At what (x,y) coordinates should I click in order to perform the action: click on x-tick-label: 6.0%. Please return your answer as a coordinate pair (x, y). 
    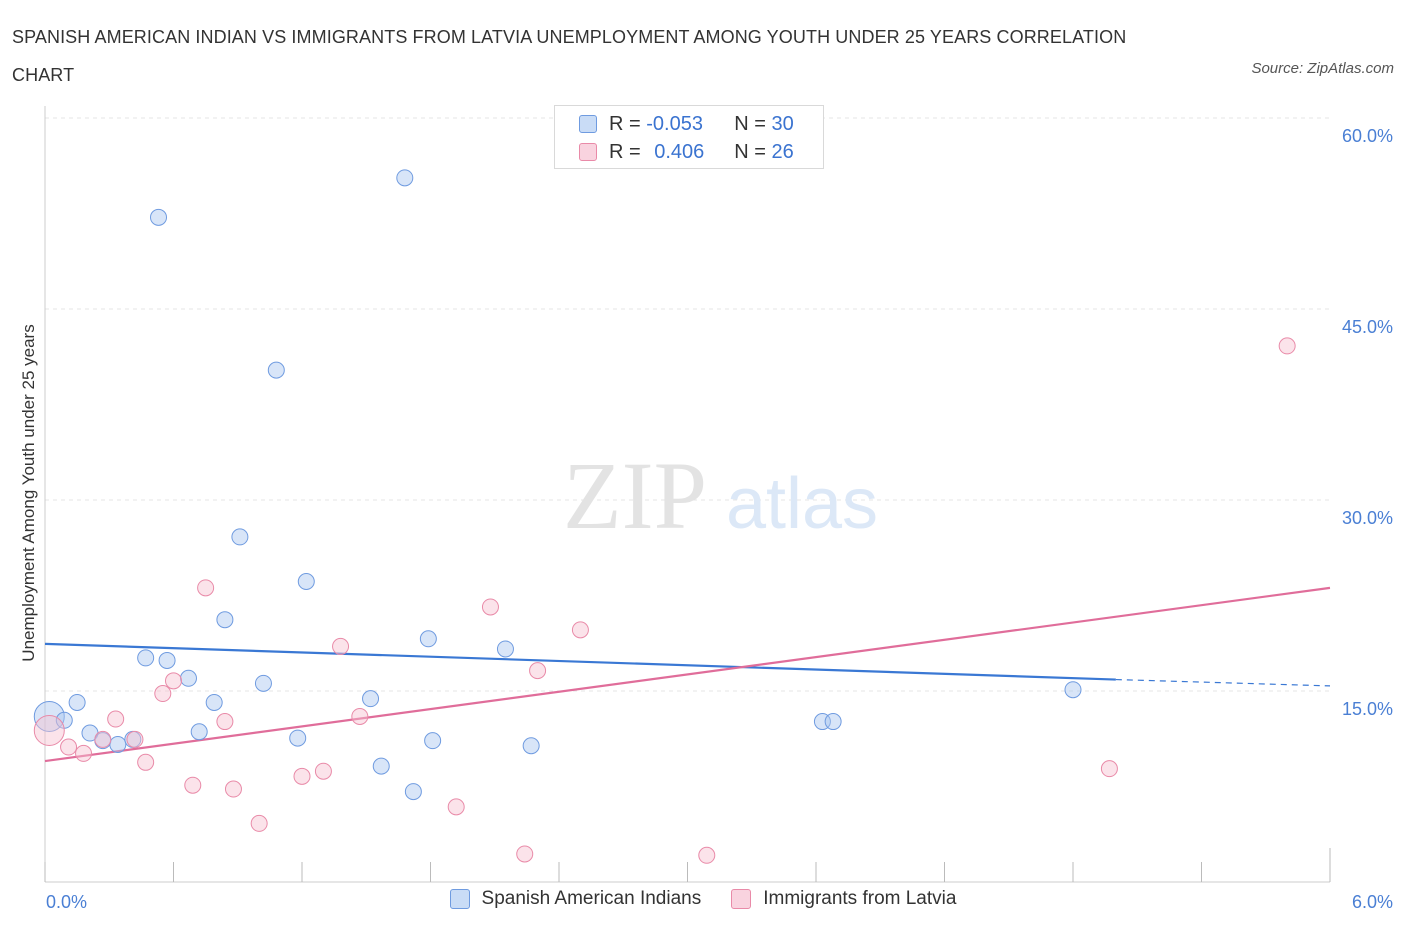
    Looking at the image, I should click on (1372, 902).